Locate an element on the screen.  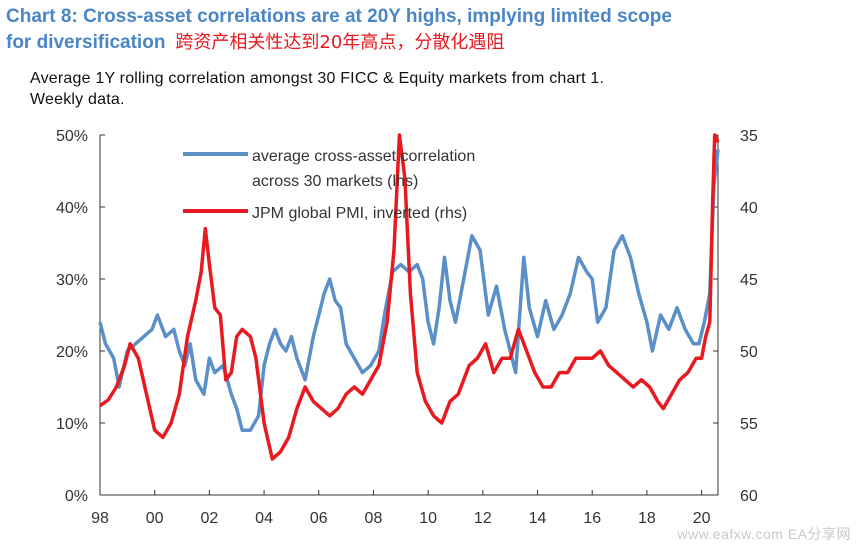
y-right-tick-label: 60 is located at coordinates (749, 496).